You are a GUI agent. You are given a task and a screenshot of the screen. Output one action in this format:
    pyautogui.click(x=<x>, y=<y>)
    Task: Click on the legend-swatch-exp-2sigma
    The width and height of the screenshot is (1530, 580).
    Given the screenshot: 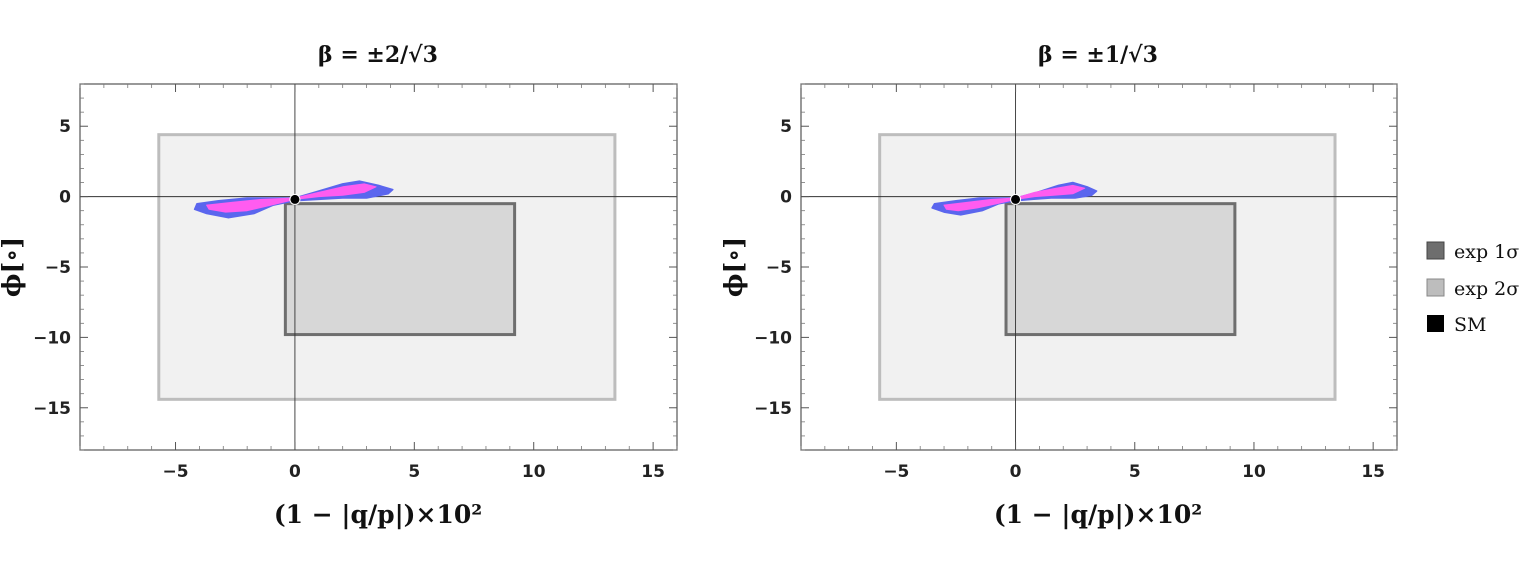 What is the action you would take?
    pyautogui.click(x=1435, y=287)
    